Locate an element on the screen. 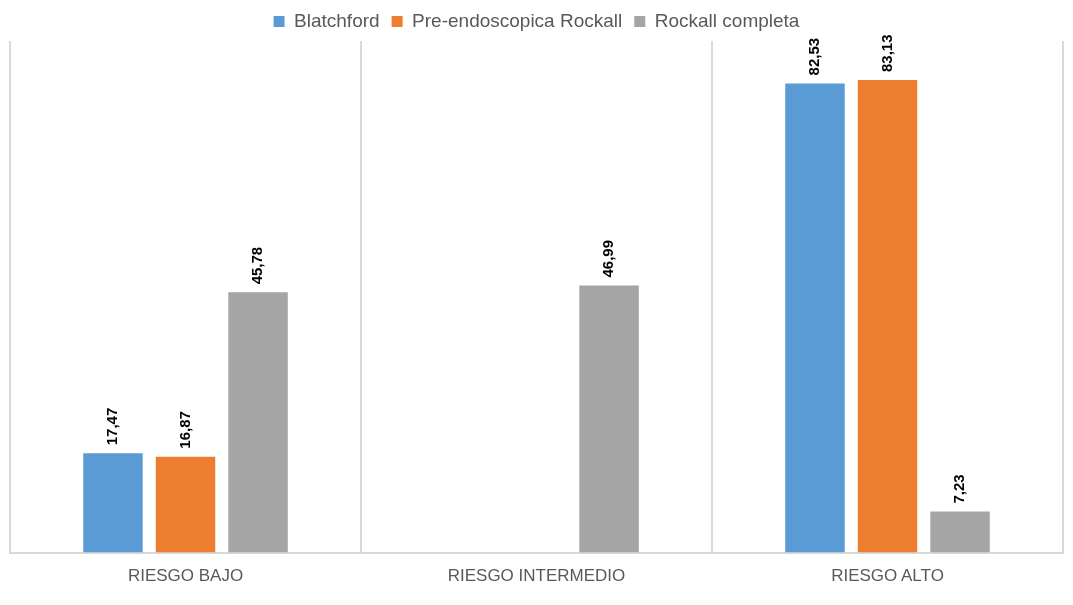  legend-label: Blatchford is located at coordinates (337, 20).